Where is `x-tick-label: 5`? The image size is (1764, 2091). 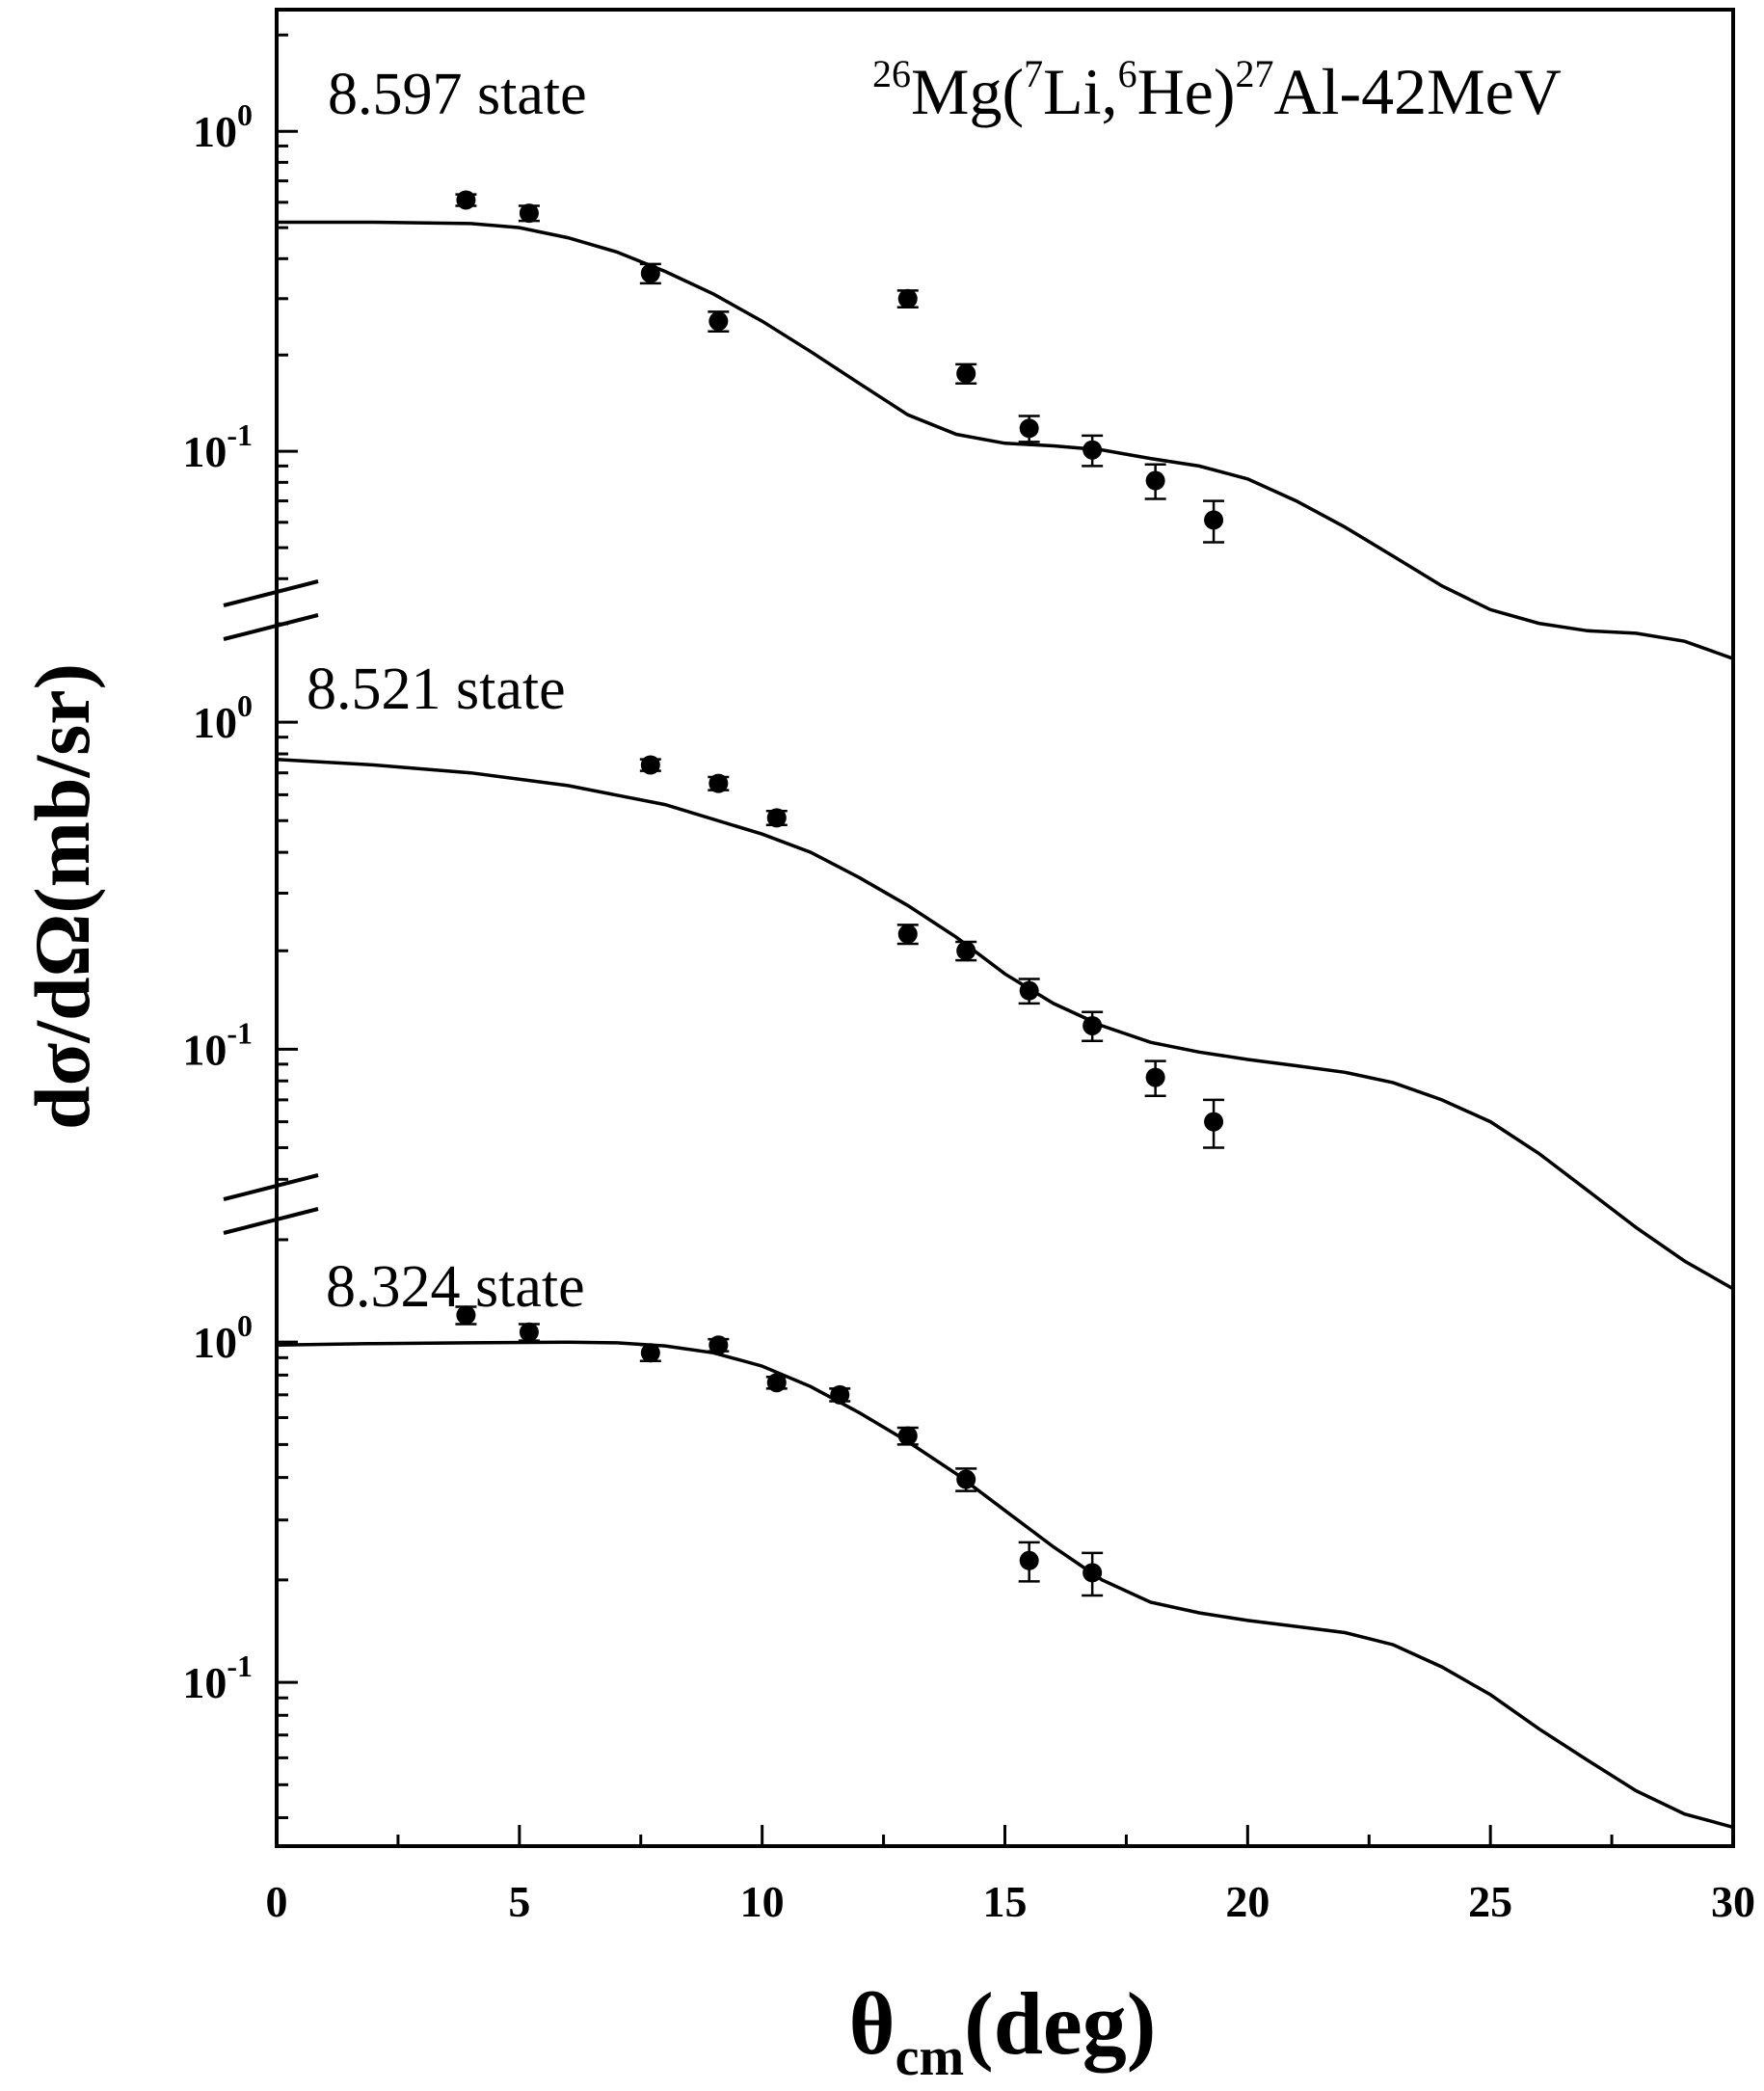 x-tick-label: 5 is located at coordinates (519, 1901).